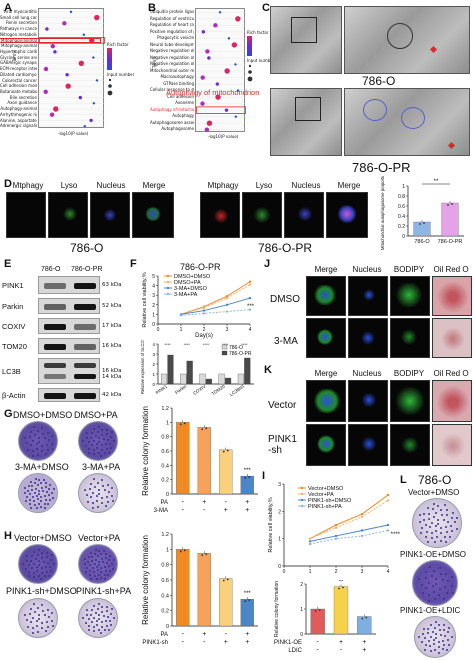 This screenshot has width=473, height=660. Describe the element at coordinates (220, 70) in the screenshot. I see `panel-b-plot` at that location.